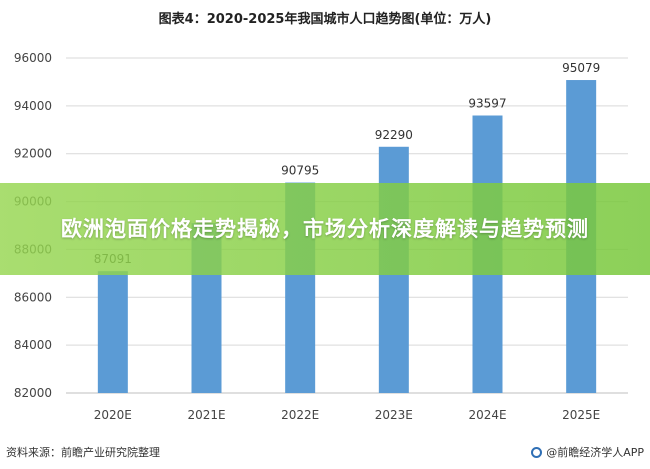 The image size is (650, 469). What do you see at coordinates (113, 415) in the screenshot?
I see `x-tick-label: 2020E` at bounding box center [113, 415].